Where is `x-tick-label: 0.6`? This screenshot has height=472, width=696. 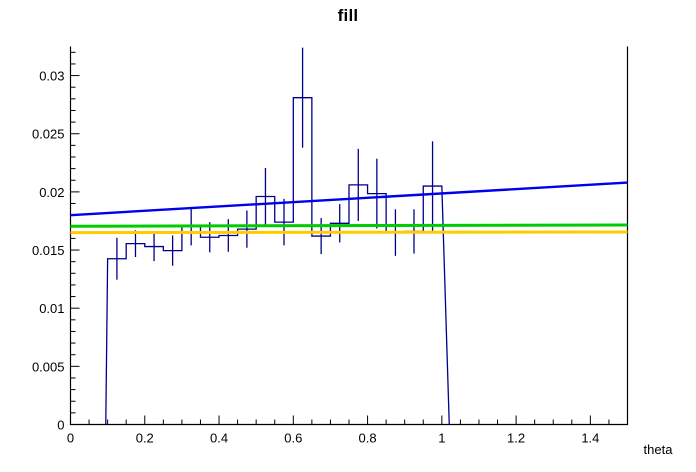 x-tick-label: 0.6 is located at coordinates (293, 438).